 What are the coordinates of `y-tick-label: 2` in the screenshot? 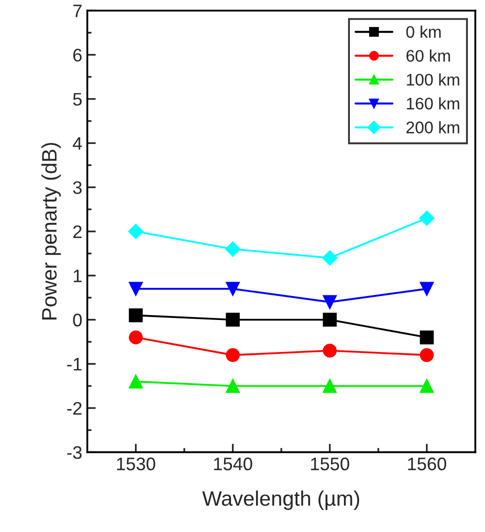 It's located at (77, 231).